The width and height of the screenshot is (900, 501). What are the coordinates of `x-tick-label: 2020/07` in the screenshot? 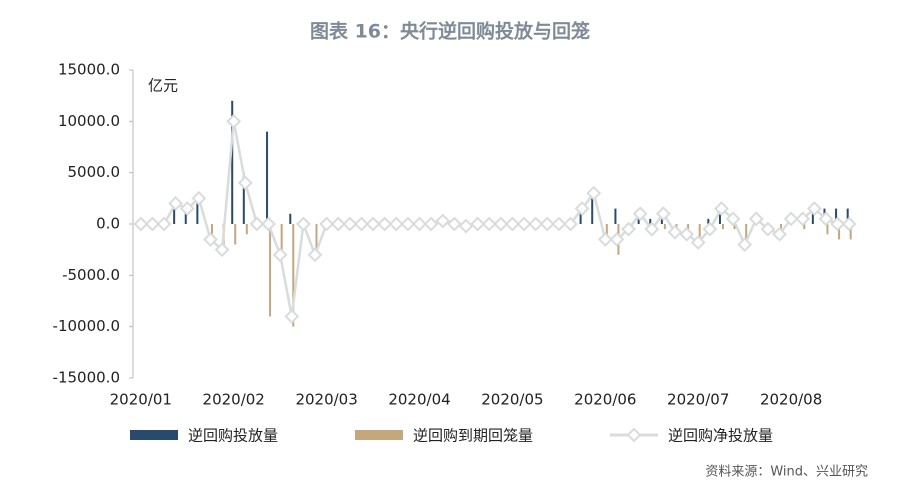 It's located at (698, 400).